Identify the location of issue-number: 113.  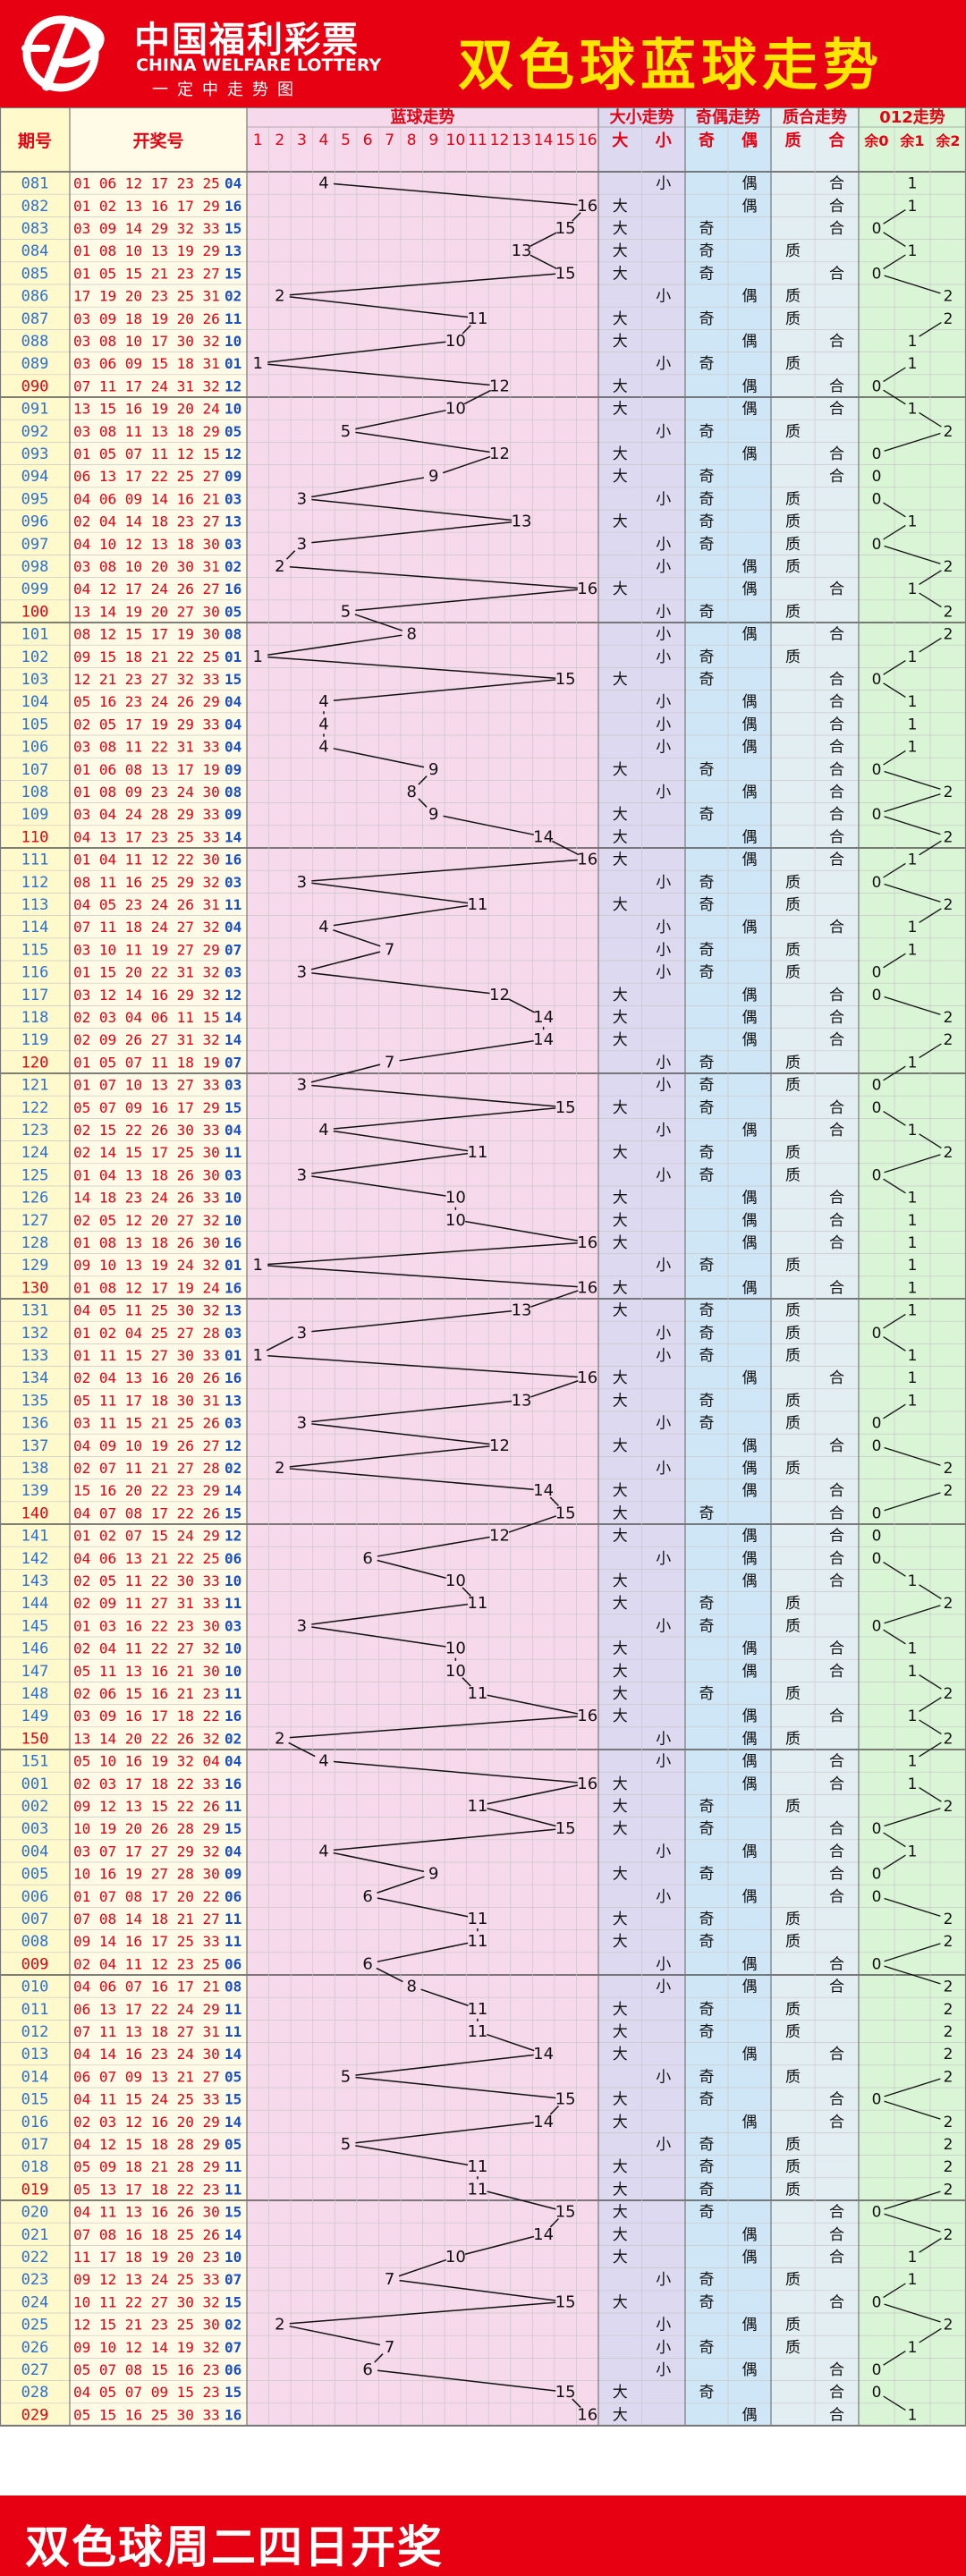
(35, 905).